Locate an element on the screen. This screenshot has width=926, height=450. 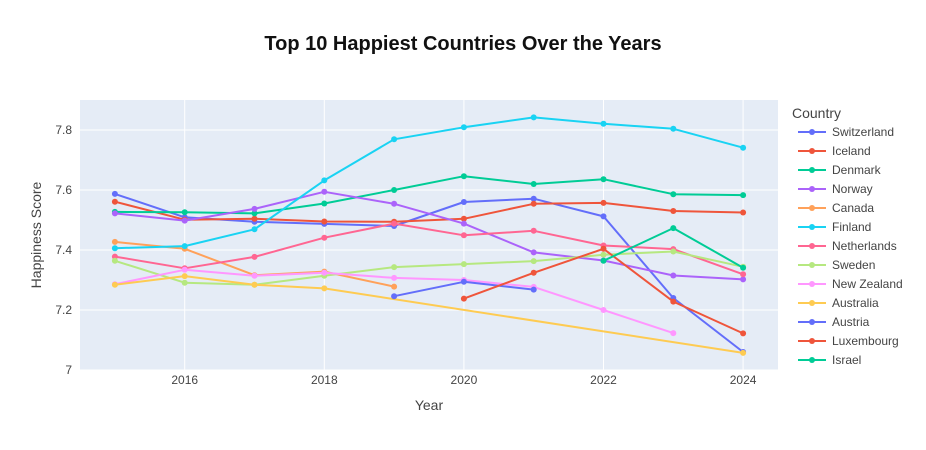
y-axis-ticks: 7 7.2 7.4 7.6 7.8 is located at coordinates (63, 250).